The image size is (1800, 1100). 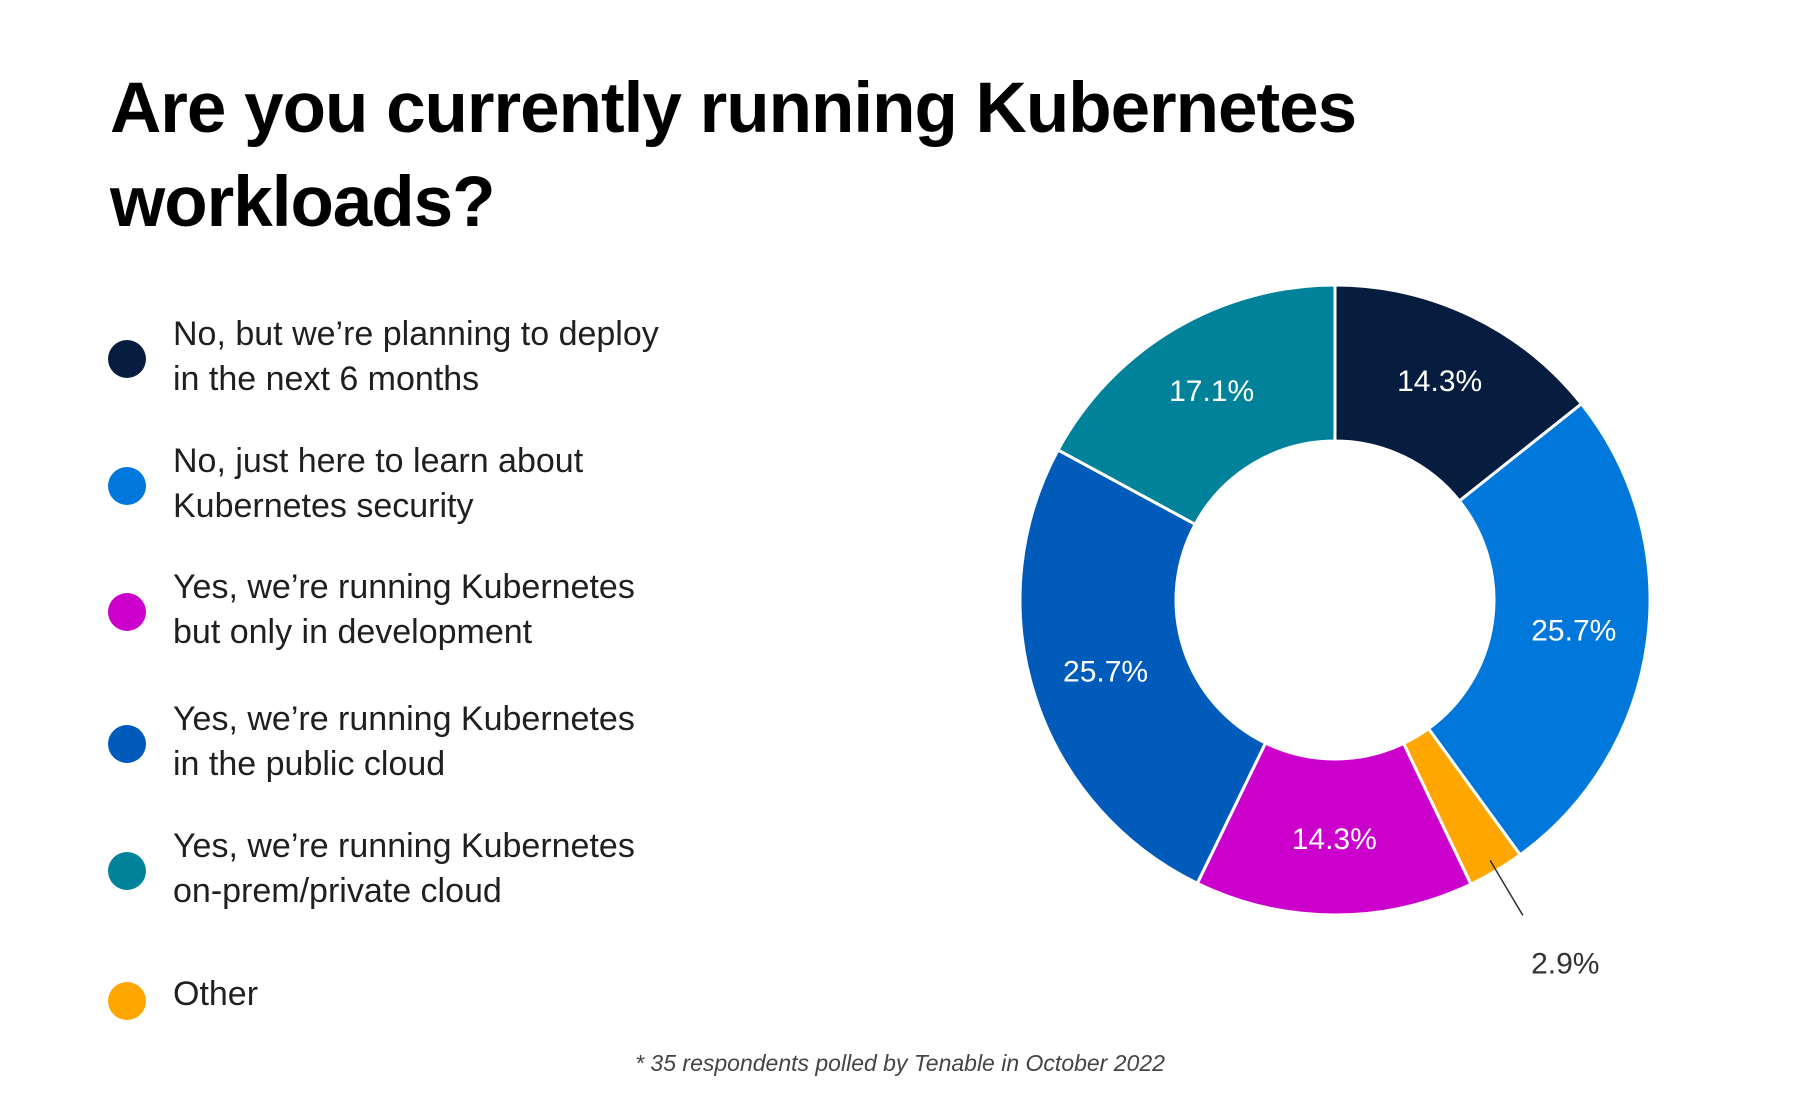 What do you see at coordinates (453, 994) in the screenshot?
I see `legend-label: Other` at bounding box center [453, 994].